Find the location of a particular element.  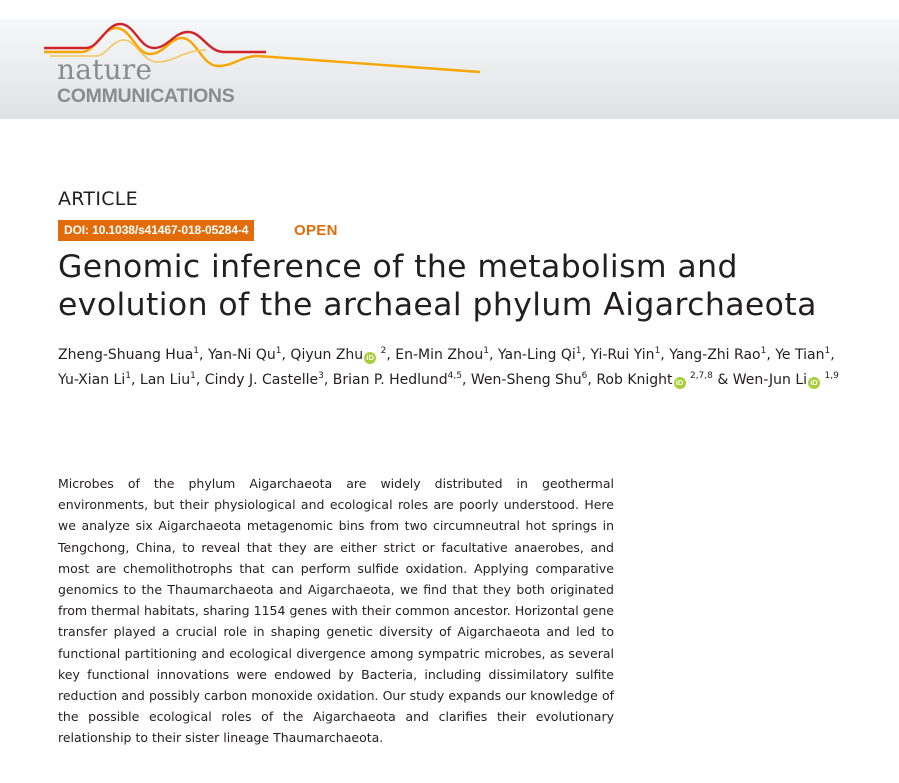

author-name: En-Min Zhou is located at coordinates (439, 355).